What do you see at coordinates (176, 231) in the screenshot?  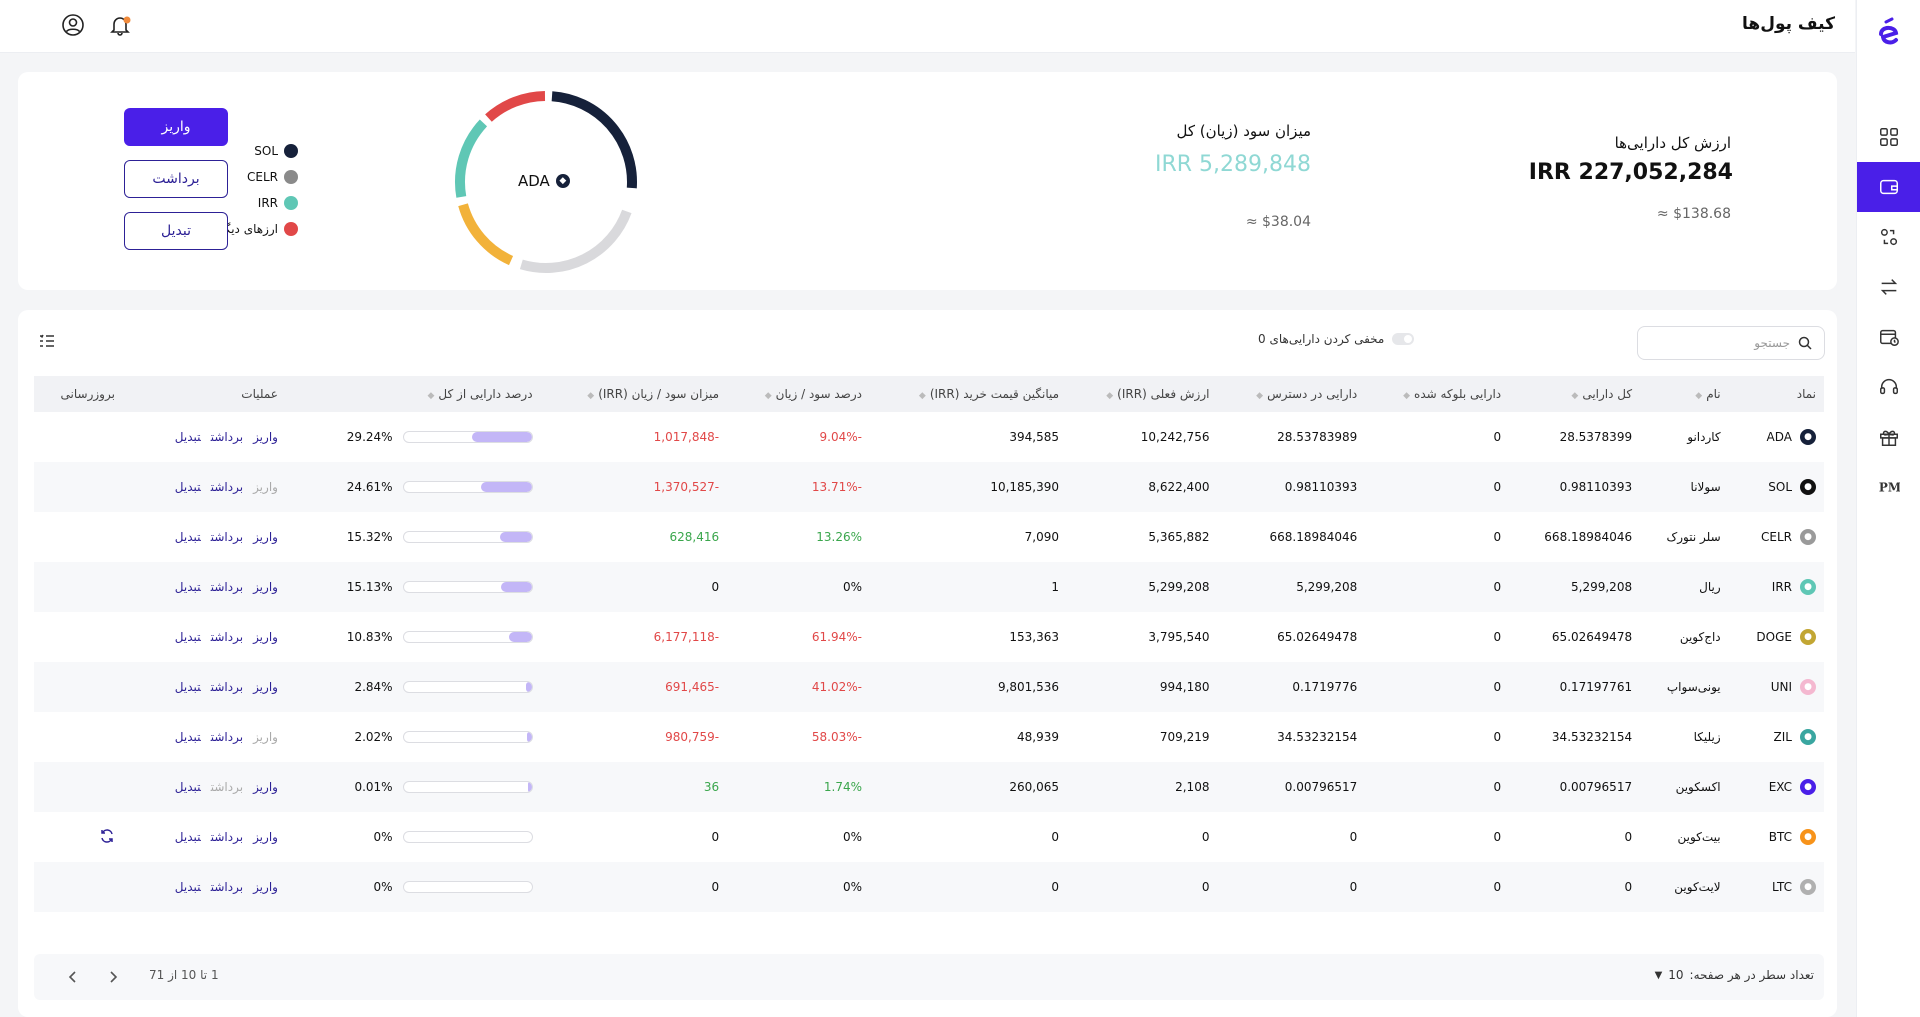 I see `convert-button: تبدیل` at bounding box center [176, 231].